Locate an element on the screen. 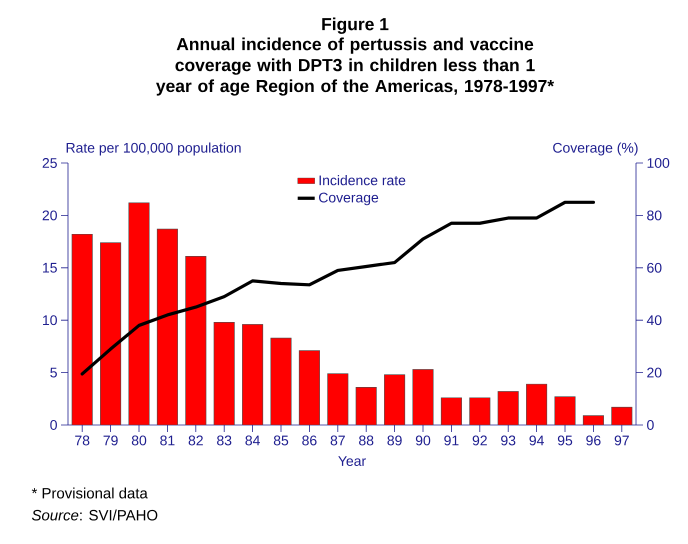 The width and height of the screenshot is (688, 544). y2-tick-label: 0 is located at coordinates (650, 425).